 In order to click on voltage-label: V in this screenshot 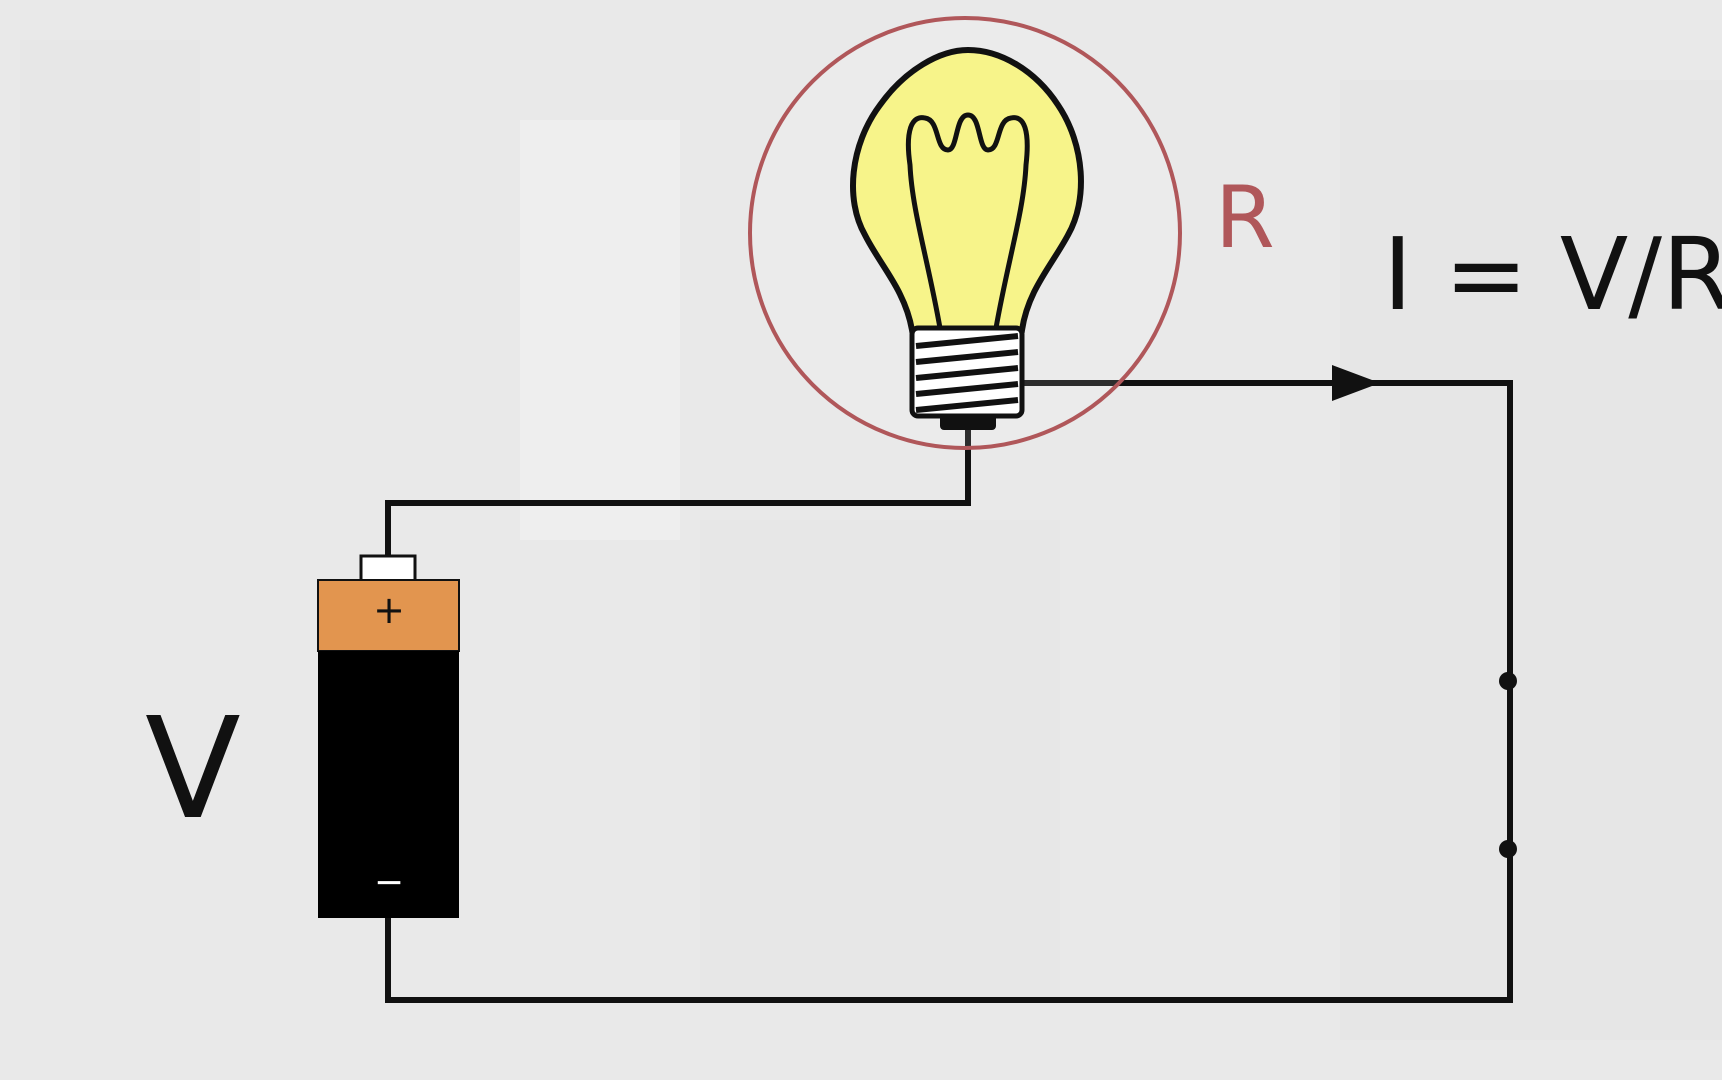, I will do `click(193, 769)`.